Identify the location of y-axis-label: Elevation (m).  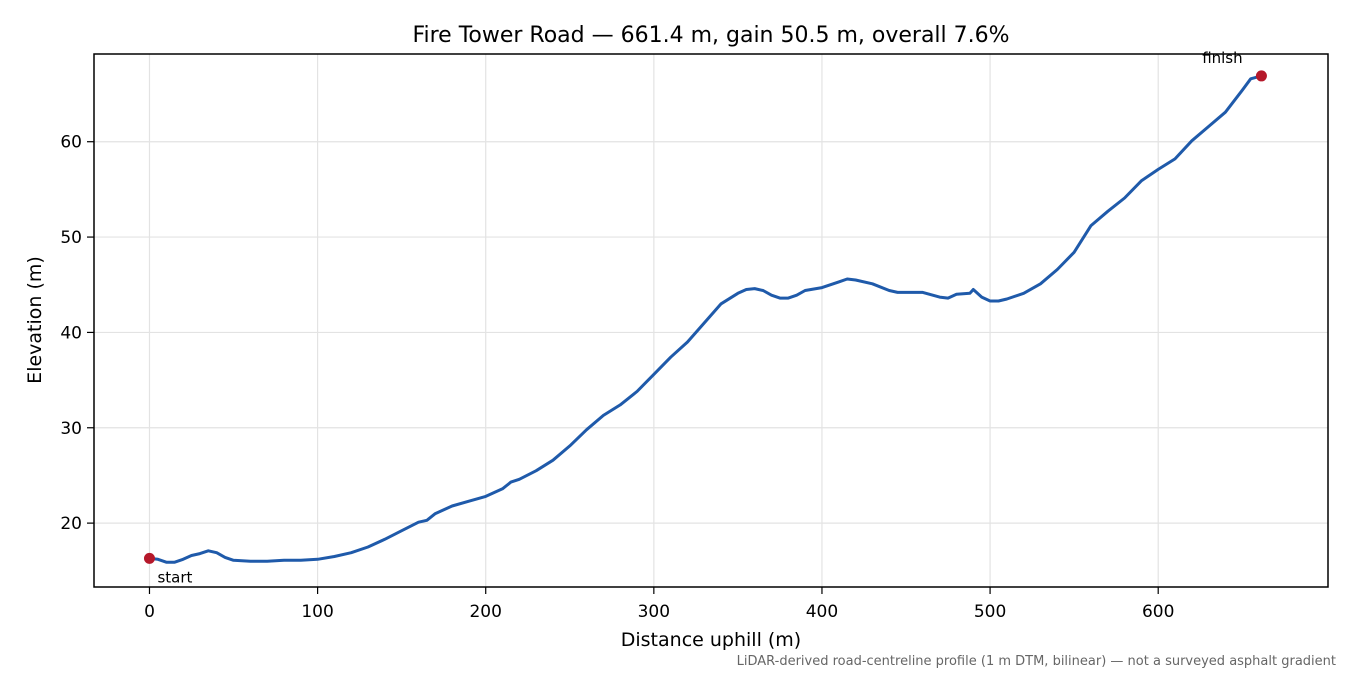
(35, 320).